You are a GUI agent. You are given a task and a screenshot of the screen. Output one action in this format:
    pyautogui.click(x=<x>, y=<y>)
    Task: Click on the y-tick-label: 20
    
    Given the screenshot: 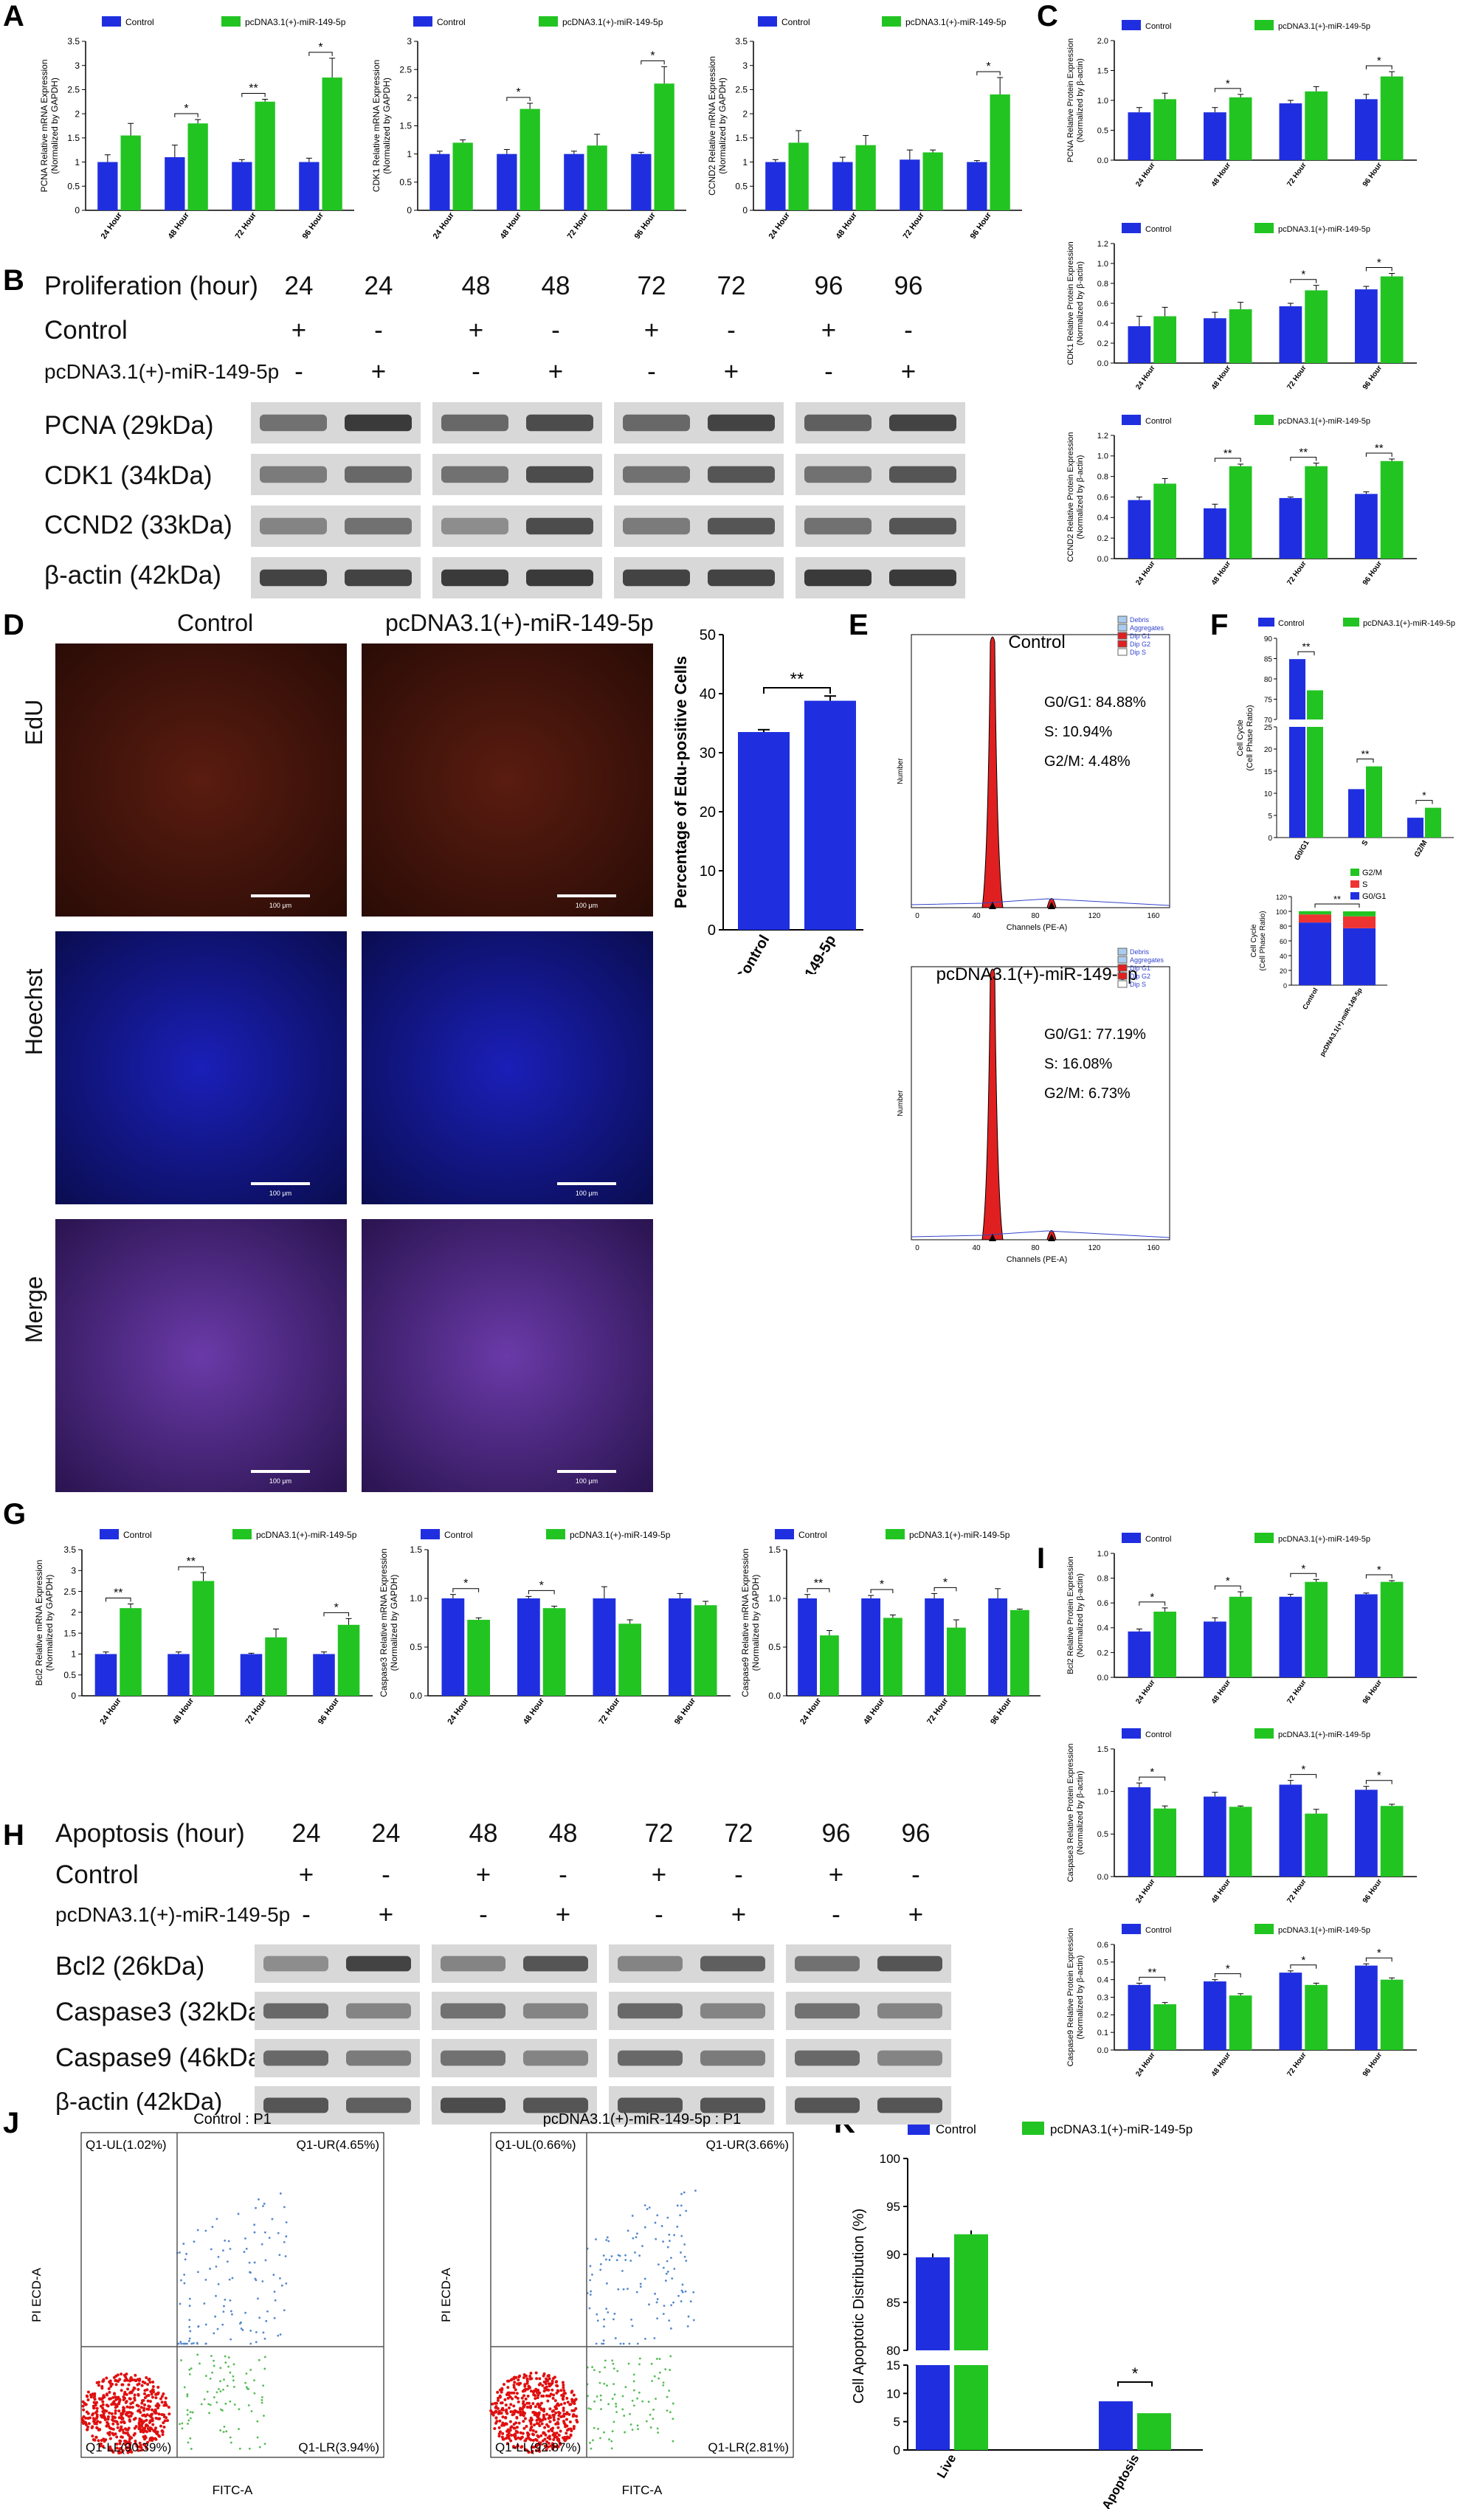 What is the action you would take?
    pyautogui.click(x=708, y=812)
    